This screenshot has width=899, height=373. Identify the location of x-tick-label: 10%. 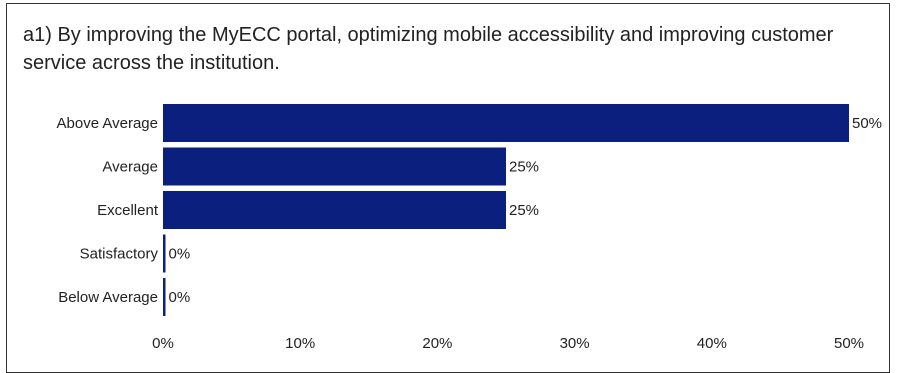
(300, 343).